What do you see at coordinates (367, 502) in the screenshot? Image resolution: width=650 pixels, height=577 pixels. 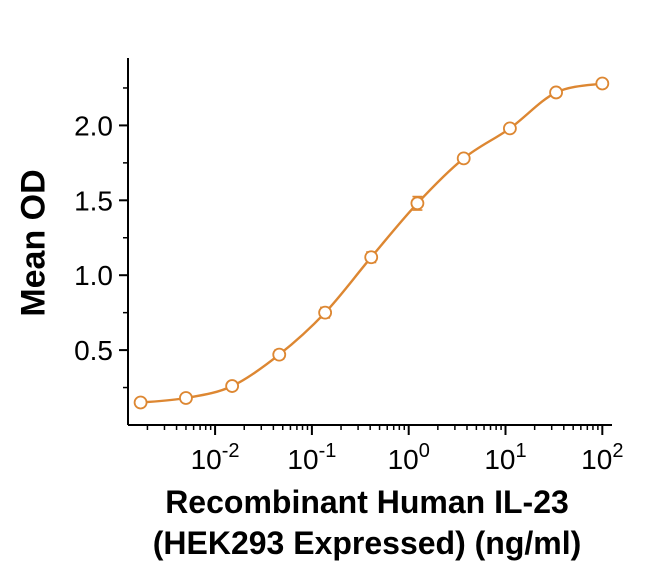 I see `x-axis-label-line1: Recombinant Human IL-23` at bounding box center [367, 502].